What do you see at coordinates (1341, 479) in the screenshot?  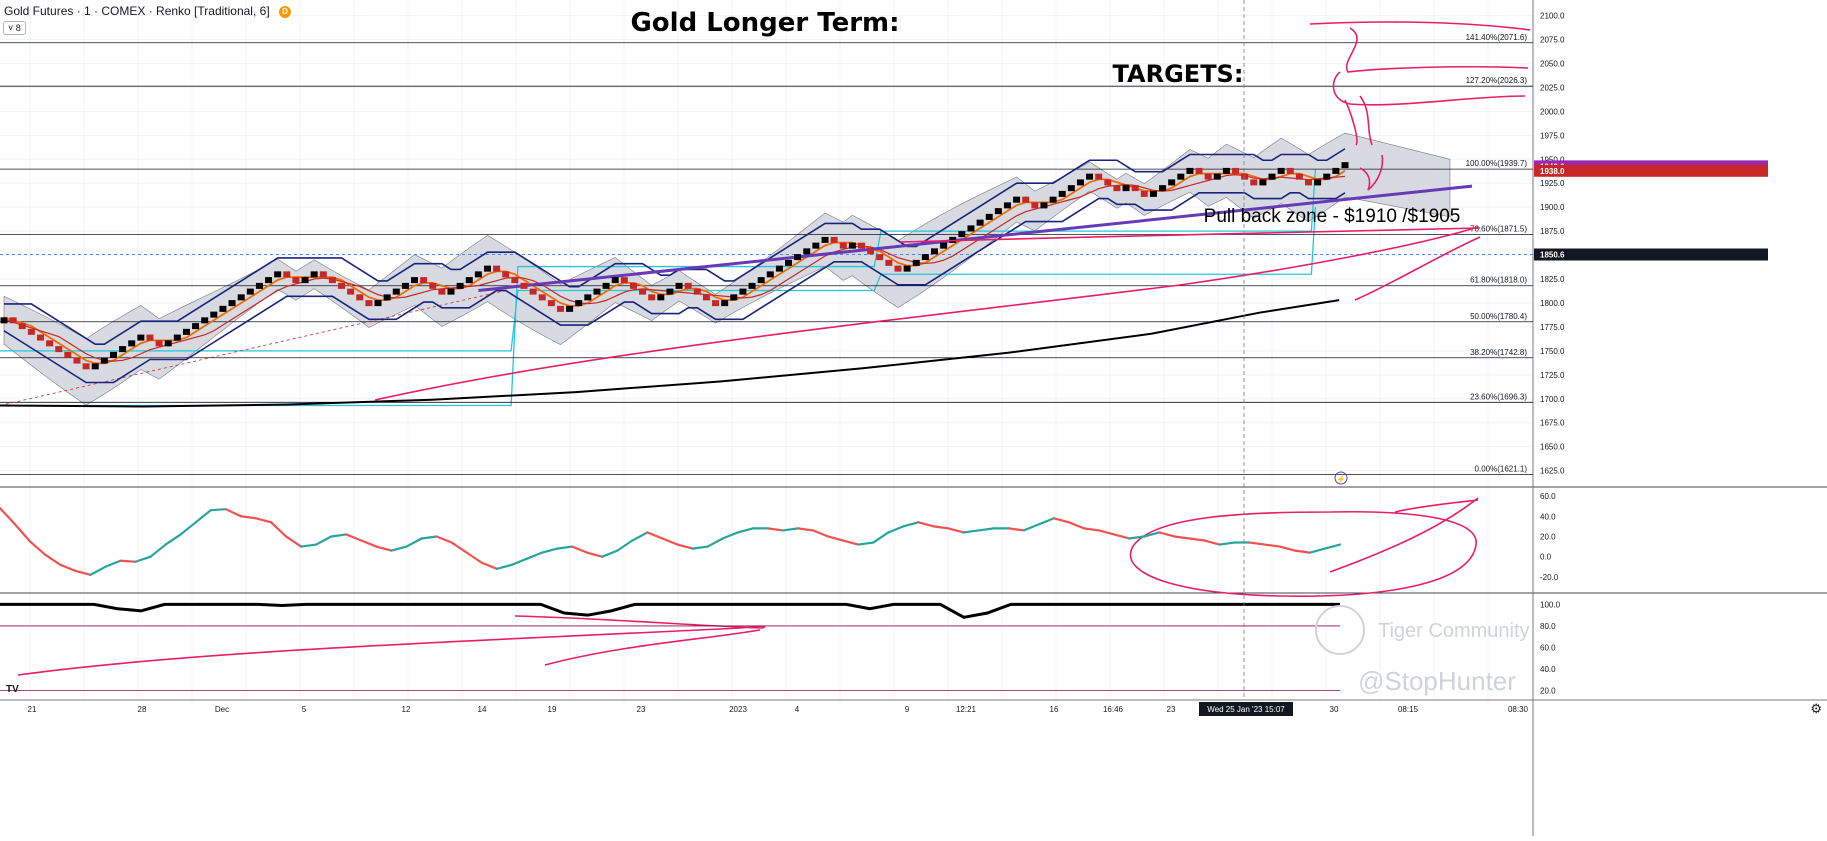 I see `lightning-glyph: ⚡` at bounding box center [1341, 479].